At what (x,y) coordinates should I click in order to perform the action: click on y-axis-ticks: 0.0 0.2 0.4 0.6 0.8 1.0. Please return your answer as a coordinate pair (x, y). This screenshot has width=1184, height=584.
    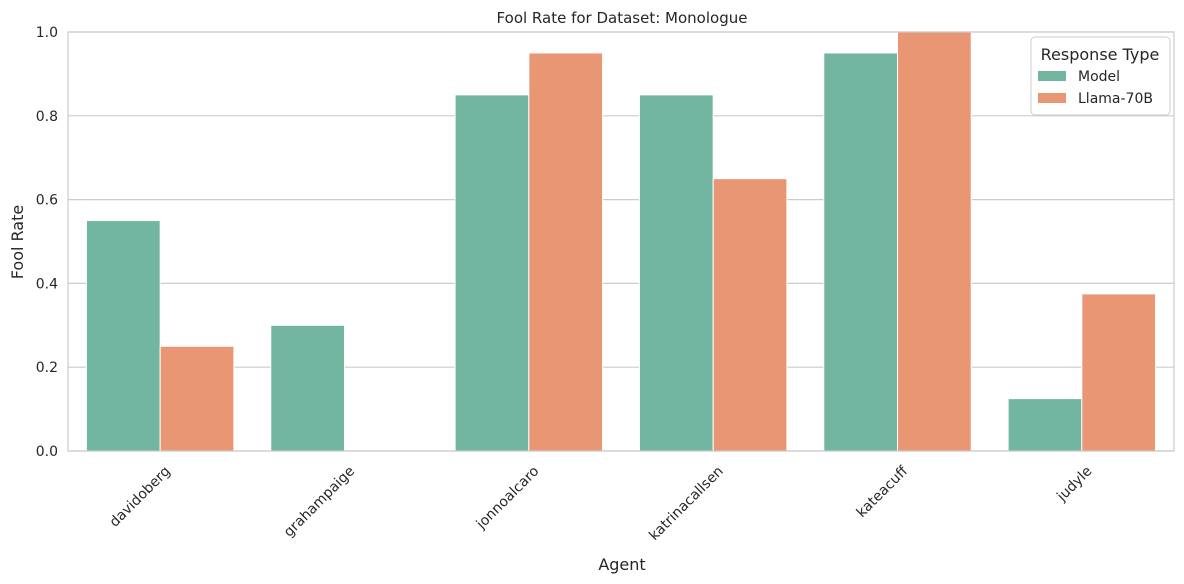
    Looking at the image, I should click on (47, 242).